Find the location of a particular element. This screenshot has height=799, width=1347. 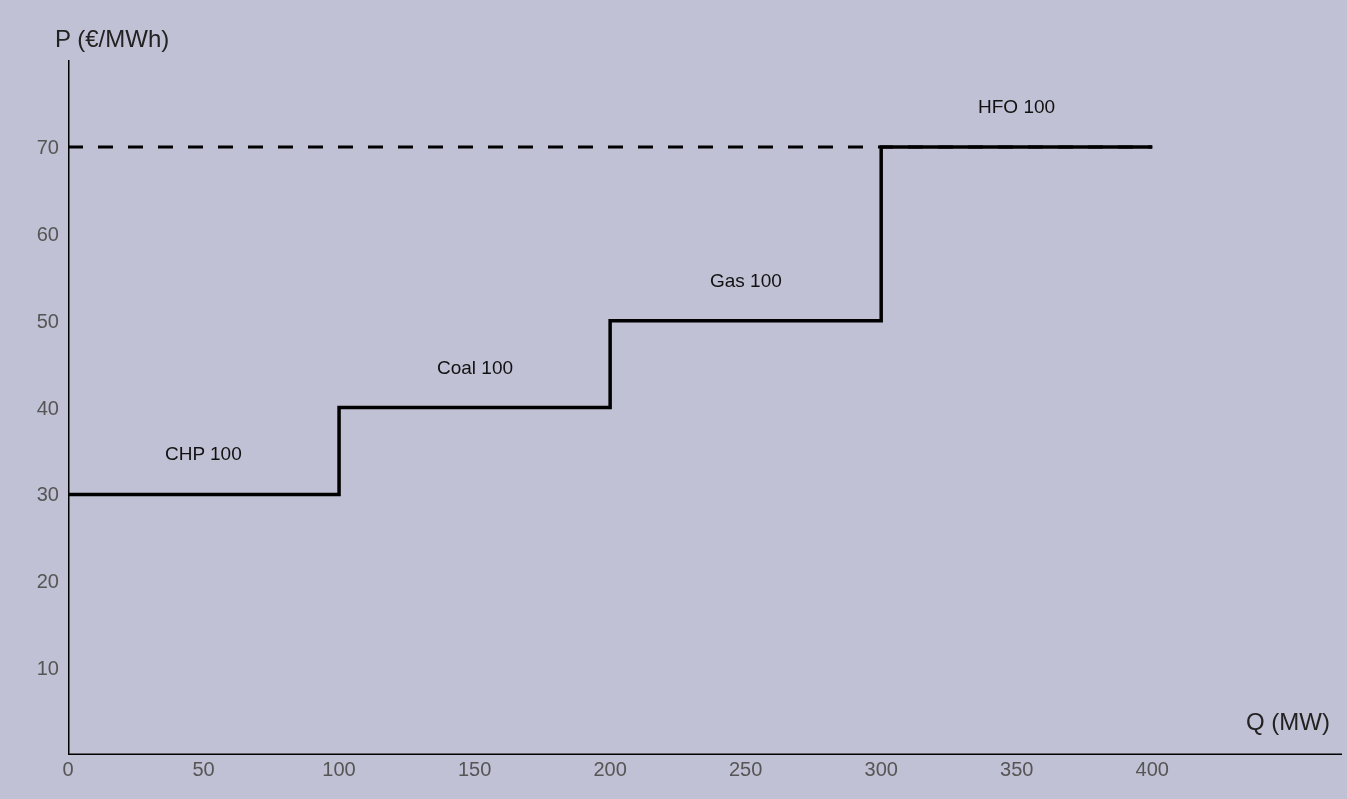

x-tick-label: 250 is located at coordinates (745, 769).